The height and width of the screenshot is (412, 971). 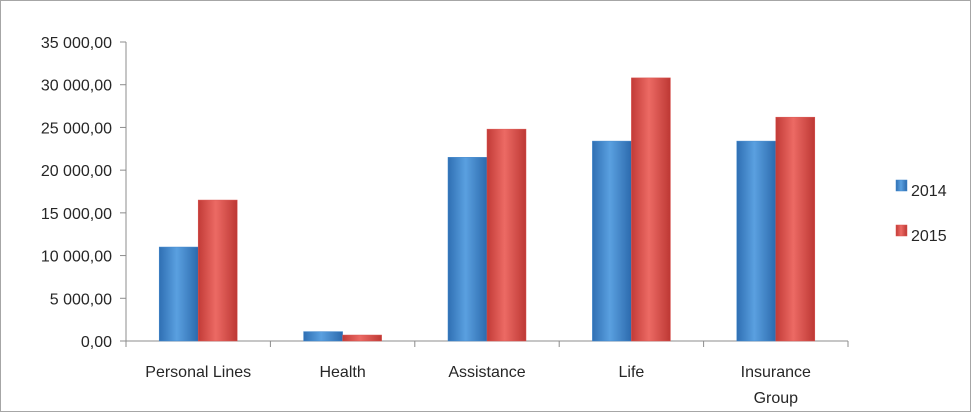 What do you see at coordinates (76, 86) in the screenshot?
I see `y-tick-label: 30 000,00` at bounding box center [76, 86].